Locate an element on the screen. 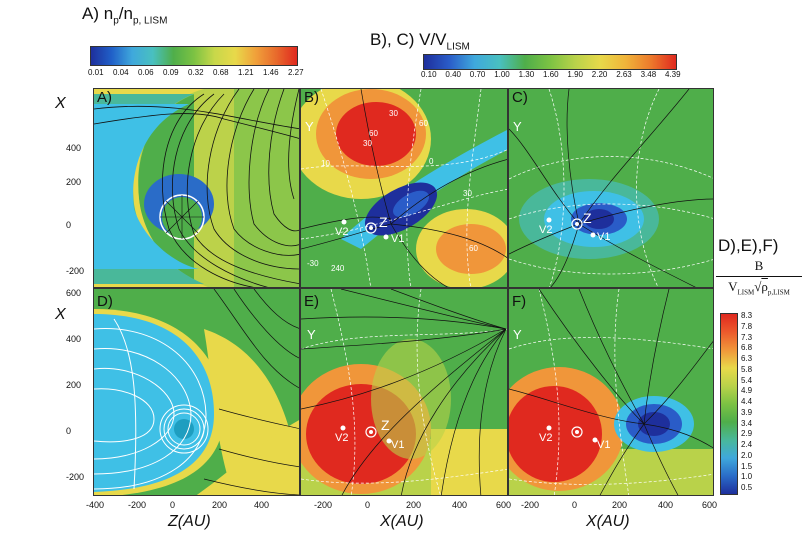  colorbar-def-tick: 3.9 is located at coordinates (747, 412).